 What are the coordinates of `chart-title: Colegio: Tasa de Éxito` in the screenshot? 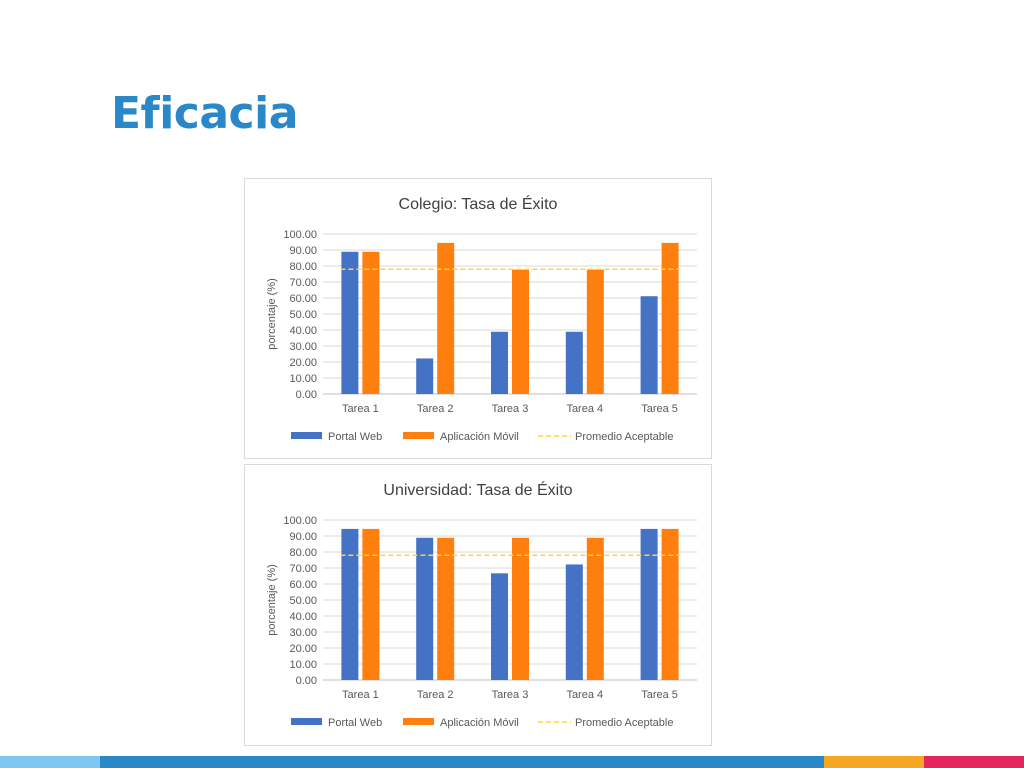 It's located at (478, 203).